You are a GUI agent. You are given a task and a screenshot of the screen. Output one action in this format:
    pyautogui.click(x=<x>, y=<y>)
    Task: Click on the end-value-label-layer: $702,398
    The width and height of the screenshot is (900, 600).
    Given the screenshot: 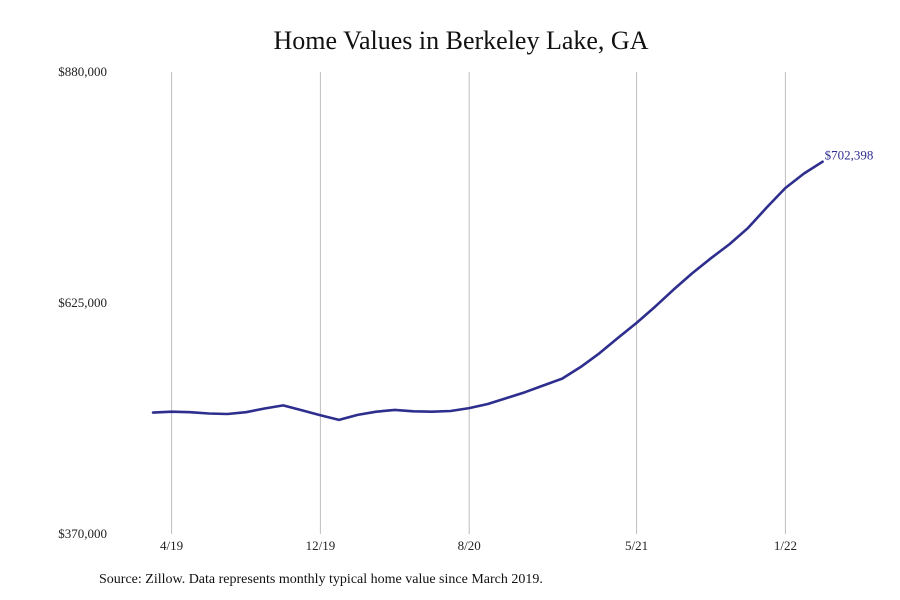 What is the action you would take?
    pyautogui.click(x=849, y=155)
    